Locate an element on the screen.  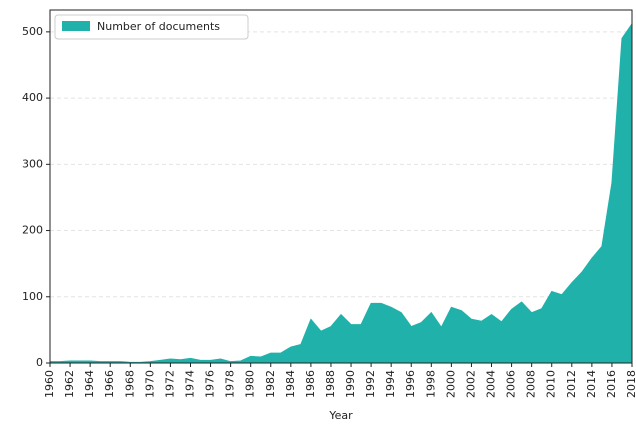
y-tick-label: 500 is located at coordinates (32, 31).